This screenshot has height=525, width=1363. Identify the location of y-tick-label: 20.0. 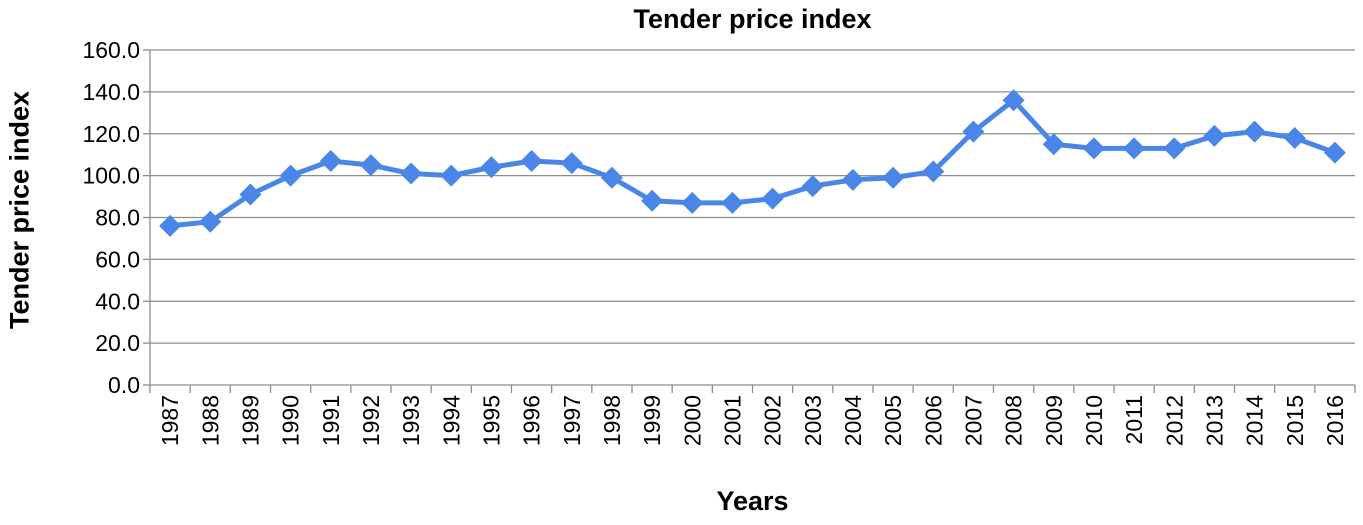
(117, 343).